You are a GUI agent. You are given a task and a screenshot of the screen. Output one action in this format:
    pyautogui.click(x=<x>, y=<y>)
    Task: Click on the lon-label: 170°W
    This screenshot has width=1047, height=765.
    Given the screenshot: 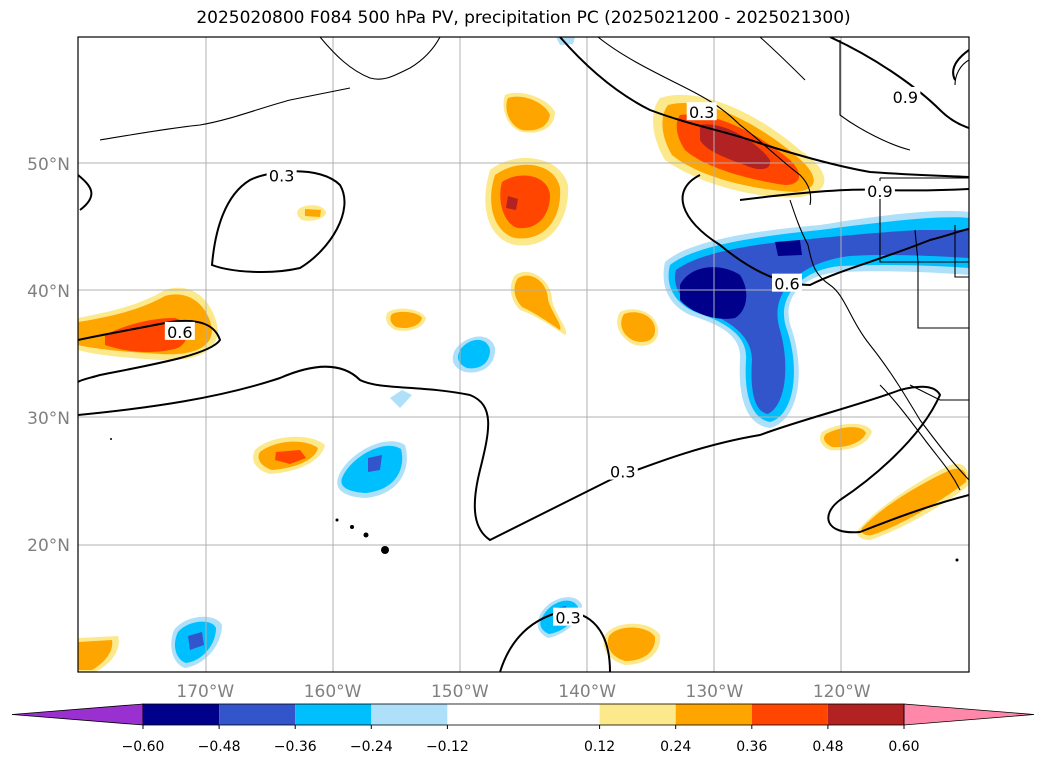 What is the action you would take?
    pyautogui.click(x=205, y=692)
    